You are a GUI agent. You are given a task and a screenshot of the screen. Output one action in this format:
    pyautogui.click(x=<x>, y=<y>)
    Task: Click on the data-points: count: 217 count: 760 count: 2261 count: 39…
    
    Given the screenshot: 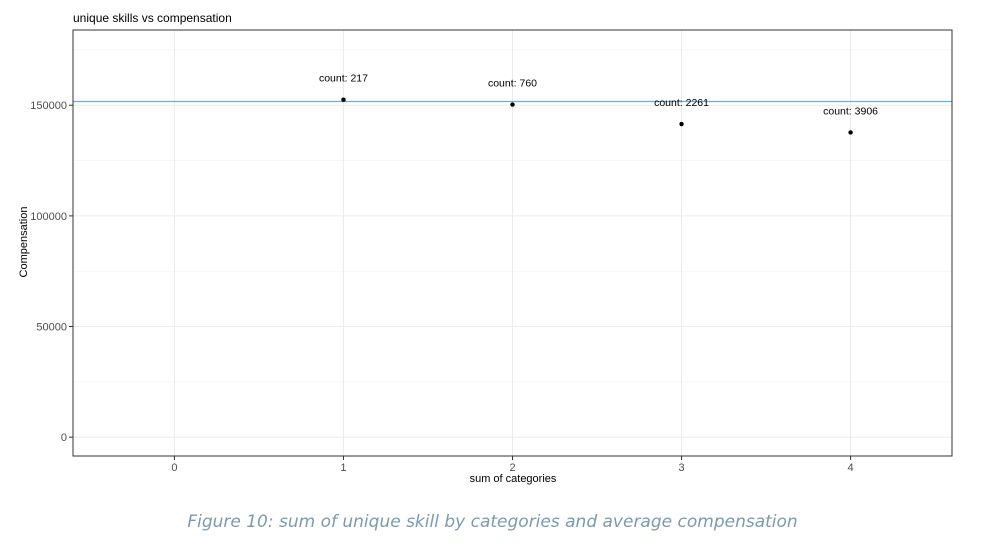 What is the action you would take?
    pyautogui.click(x=598, y=104)
    